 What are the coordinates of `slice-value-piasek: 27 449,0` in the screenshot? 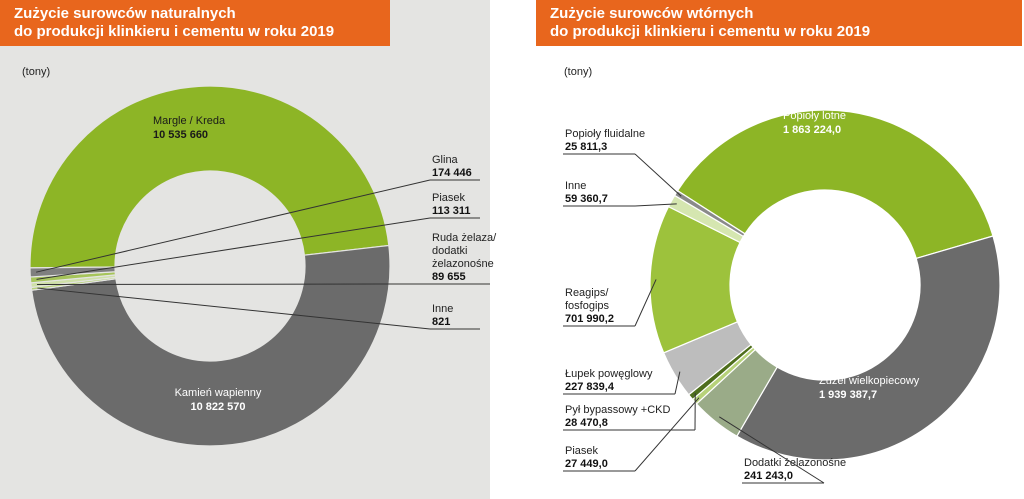 It's located at (586, 464).